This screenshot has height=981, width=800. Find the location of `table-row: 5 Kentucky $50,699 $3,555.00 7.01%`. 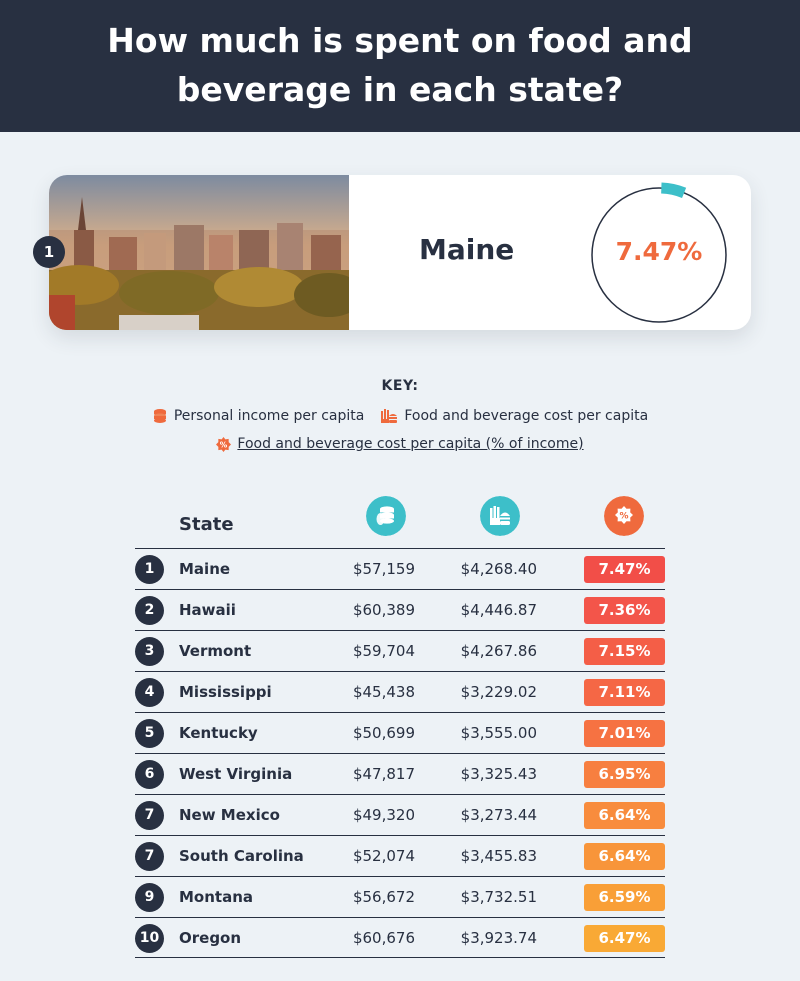

table-row: 5 Kentucky $50,699 $3,555.00 7.01% is located at coordinates (400, 732).